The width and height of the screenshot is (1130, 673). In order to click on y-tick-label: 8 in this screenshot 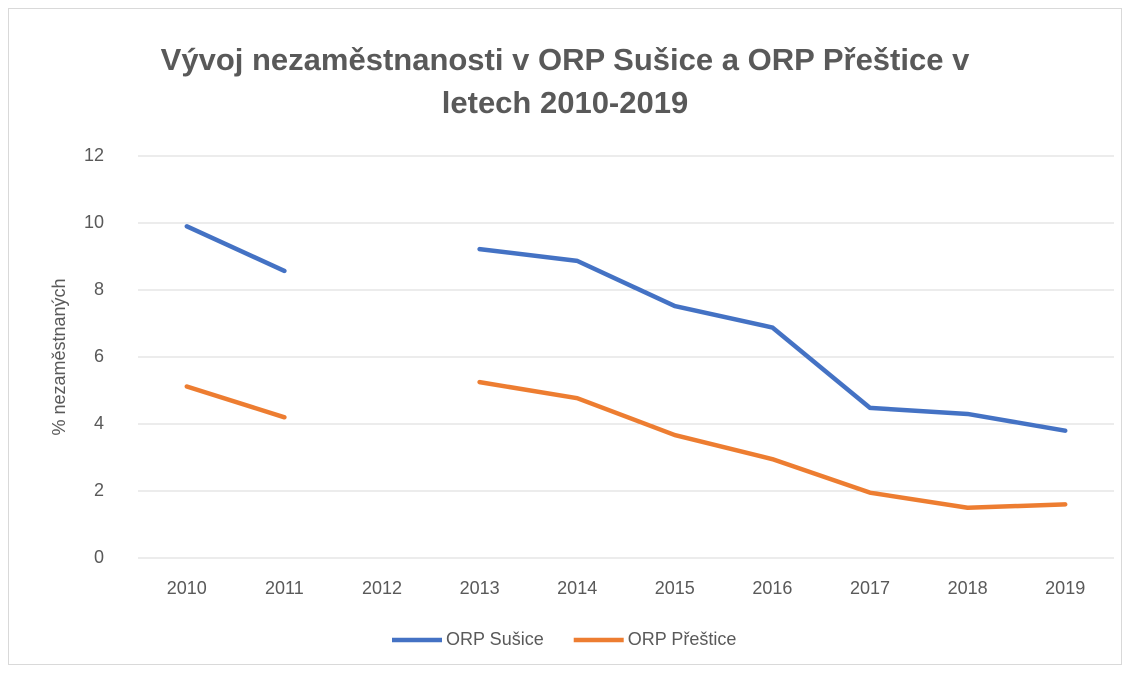, I will do `click(99, 289)`.